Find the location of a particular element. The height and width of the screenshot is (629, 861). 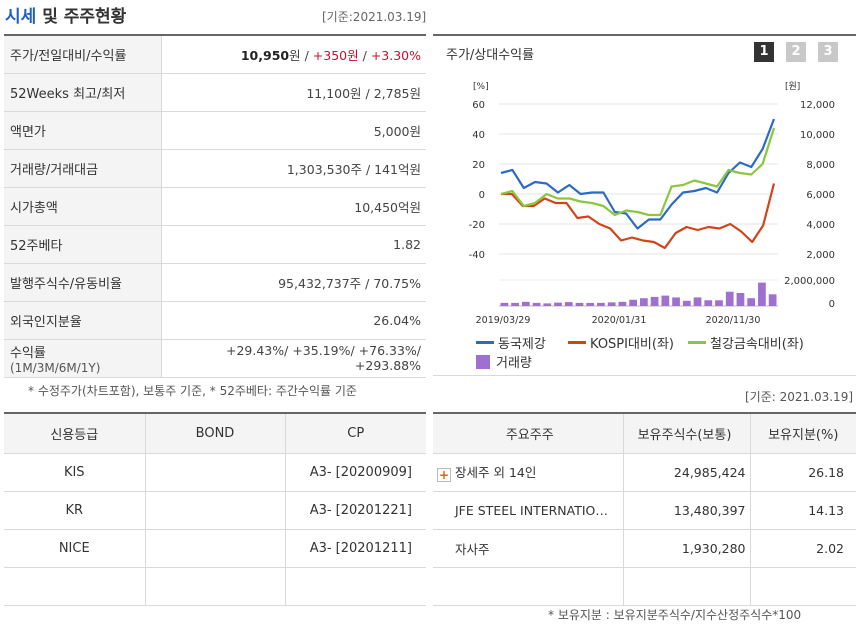

x-tick-label: 2019/03/29 is located at coordinates (503, 320).